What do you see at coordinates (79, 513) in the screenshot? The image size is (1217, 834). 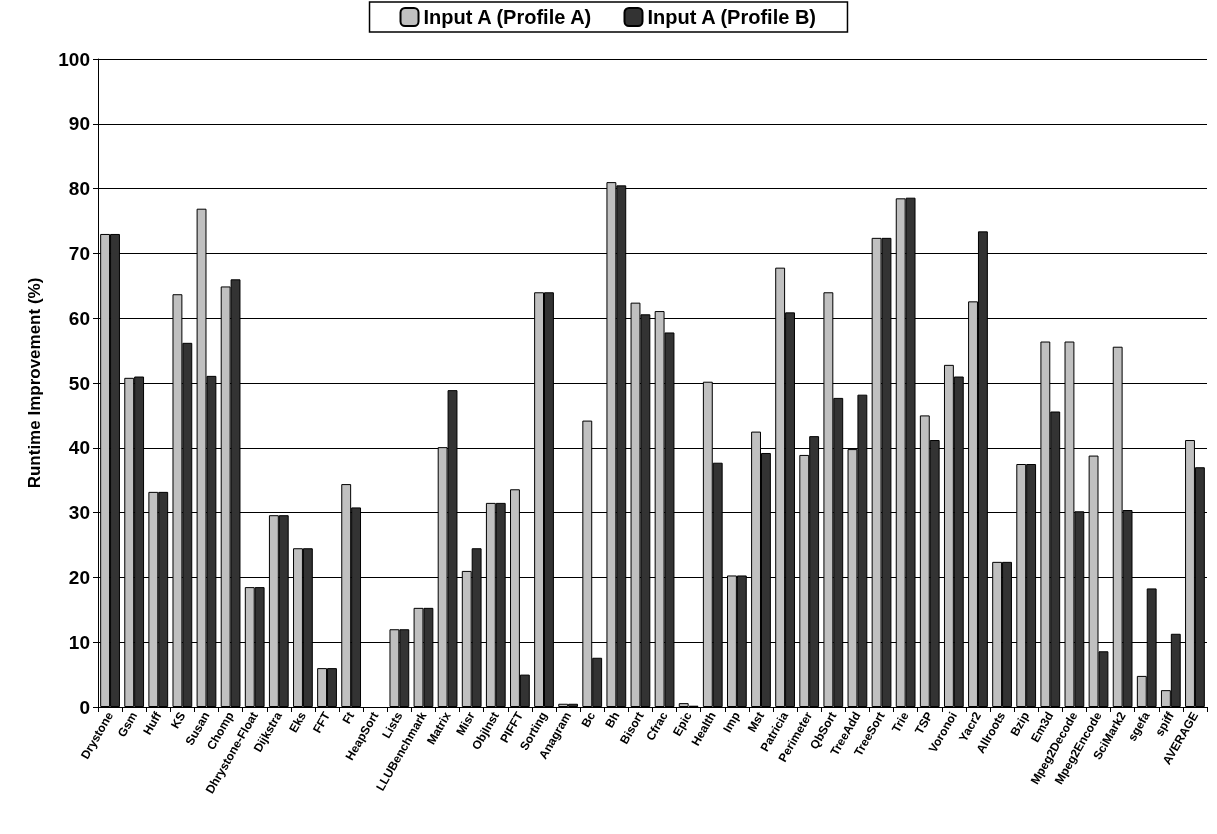 I see `y-tick-label: 30` at bounding box center [79, 513].